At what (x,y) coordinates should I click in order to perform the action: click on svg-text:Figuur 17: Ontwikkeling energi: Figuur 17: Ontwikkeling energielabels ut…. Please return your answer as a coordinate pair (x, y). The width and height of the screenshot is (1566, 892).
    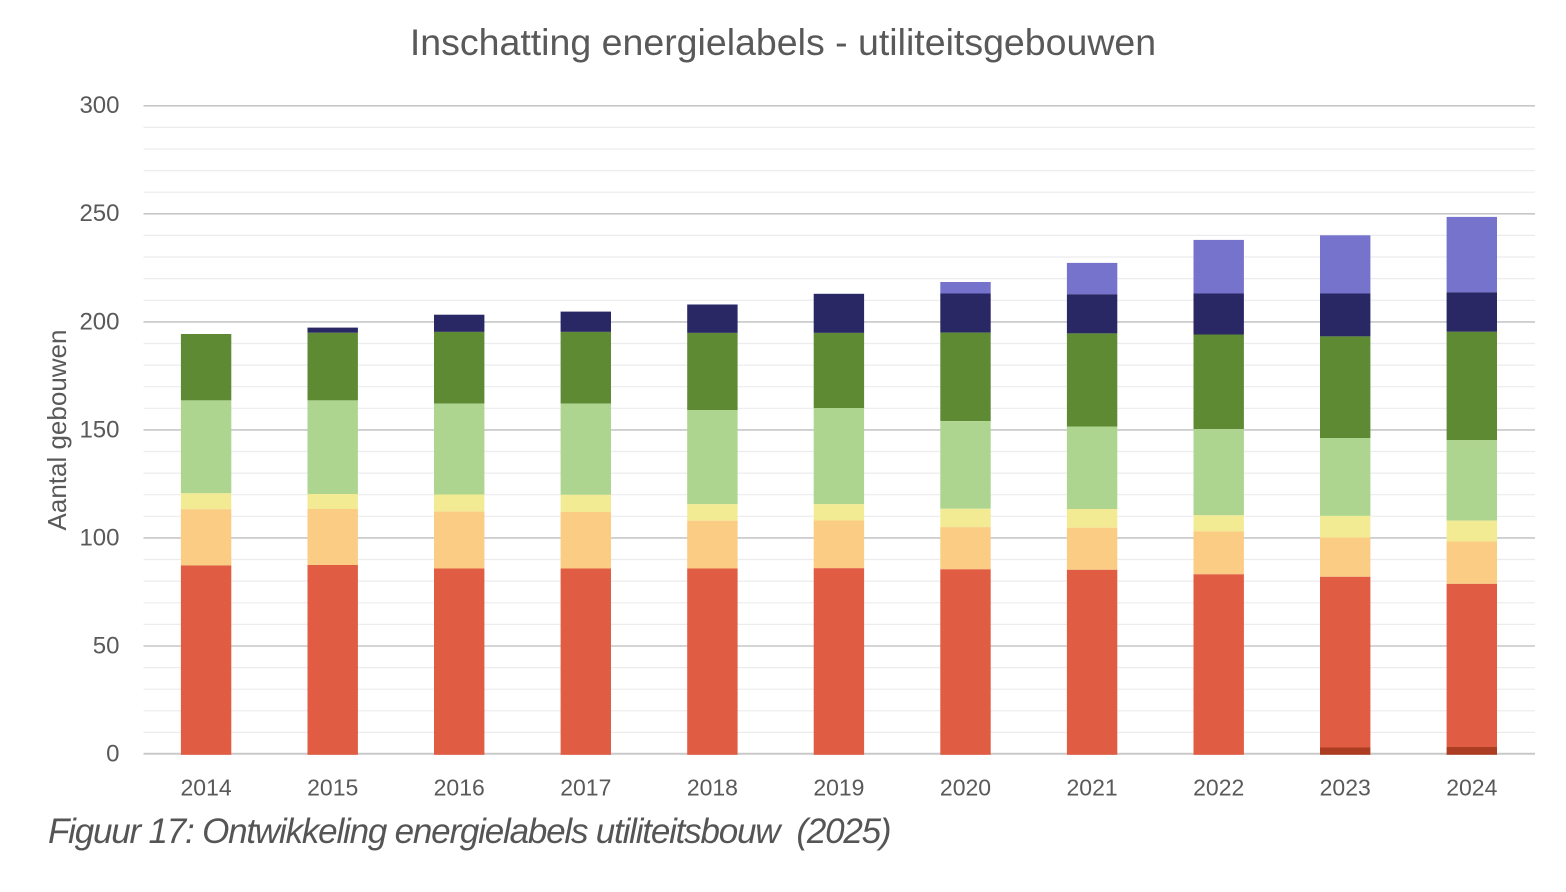
    Looking at the image, I should click on (469, 831).